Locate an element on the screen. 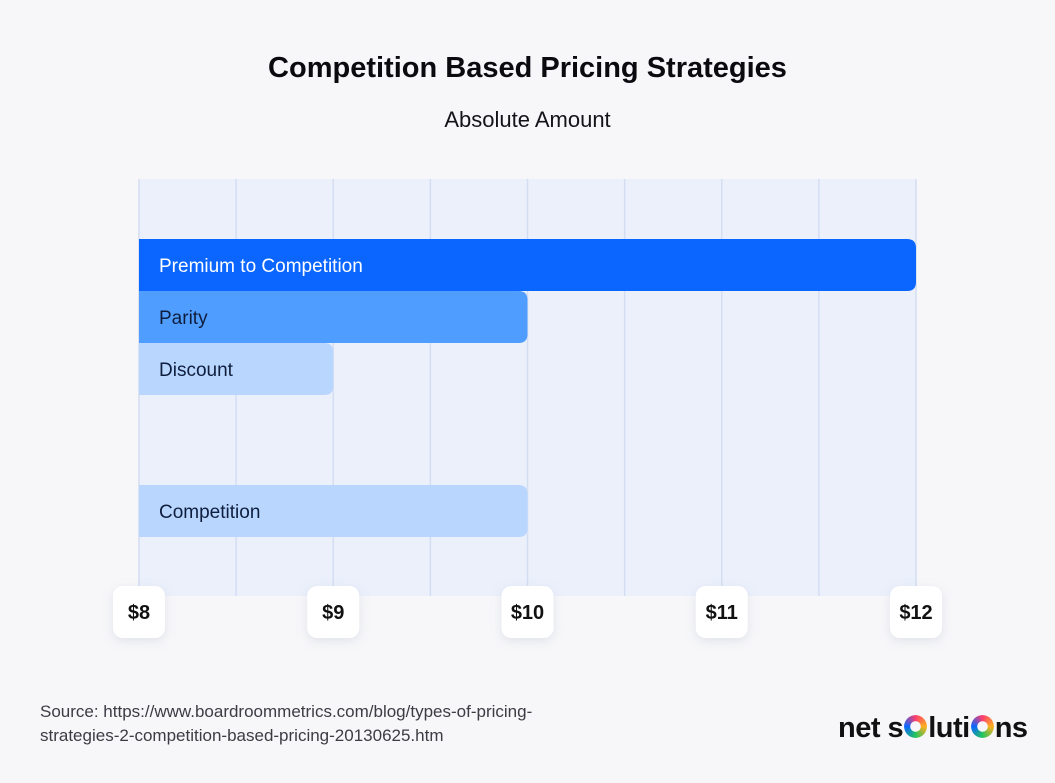 Image resolution: width=1055 pixels, height=783 pixels. chart-subtitle: Absolute Amount is located at coordinates (527, 119).